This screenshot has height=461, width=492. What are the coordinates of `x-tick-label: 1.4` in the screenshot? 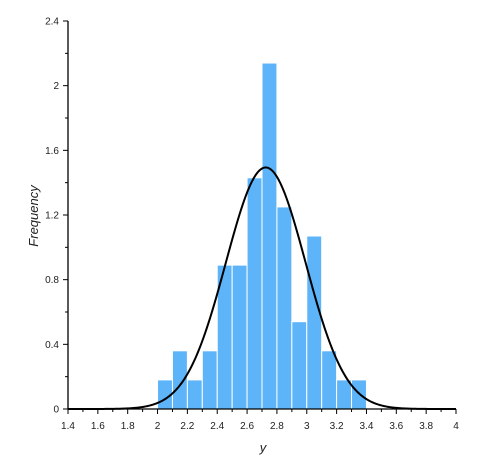 It's located at (68, 426).